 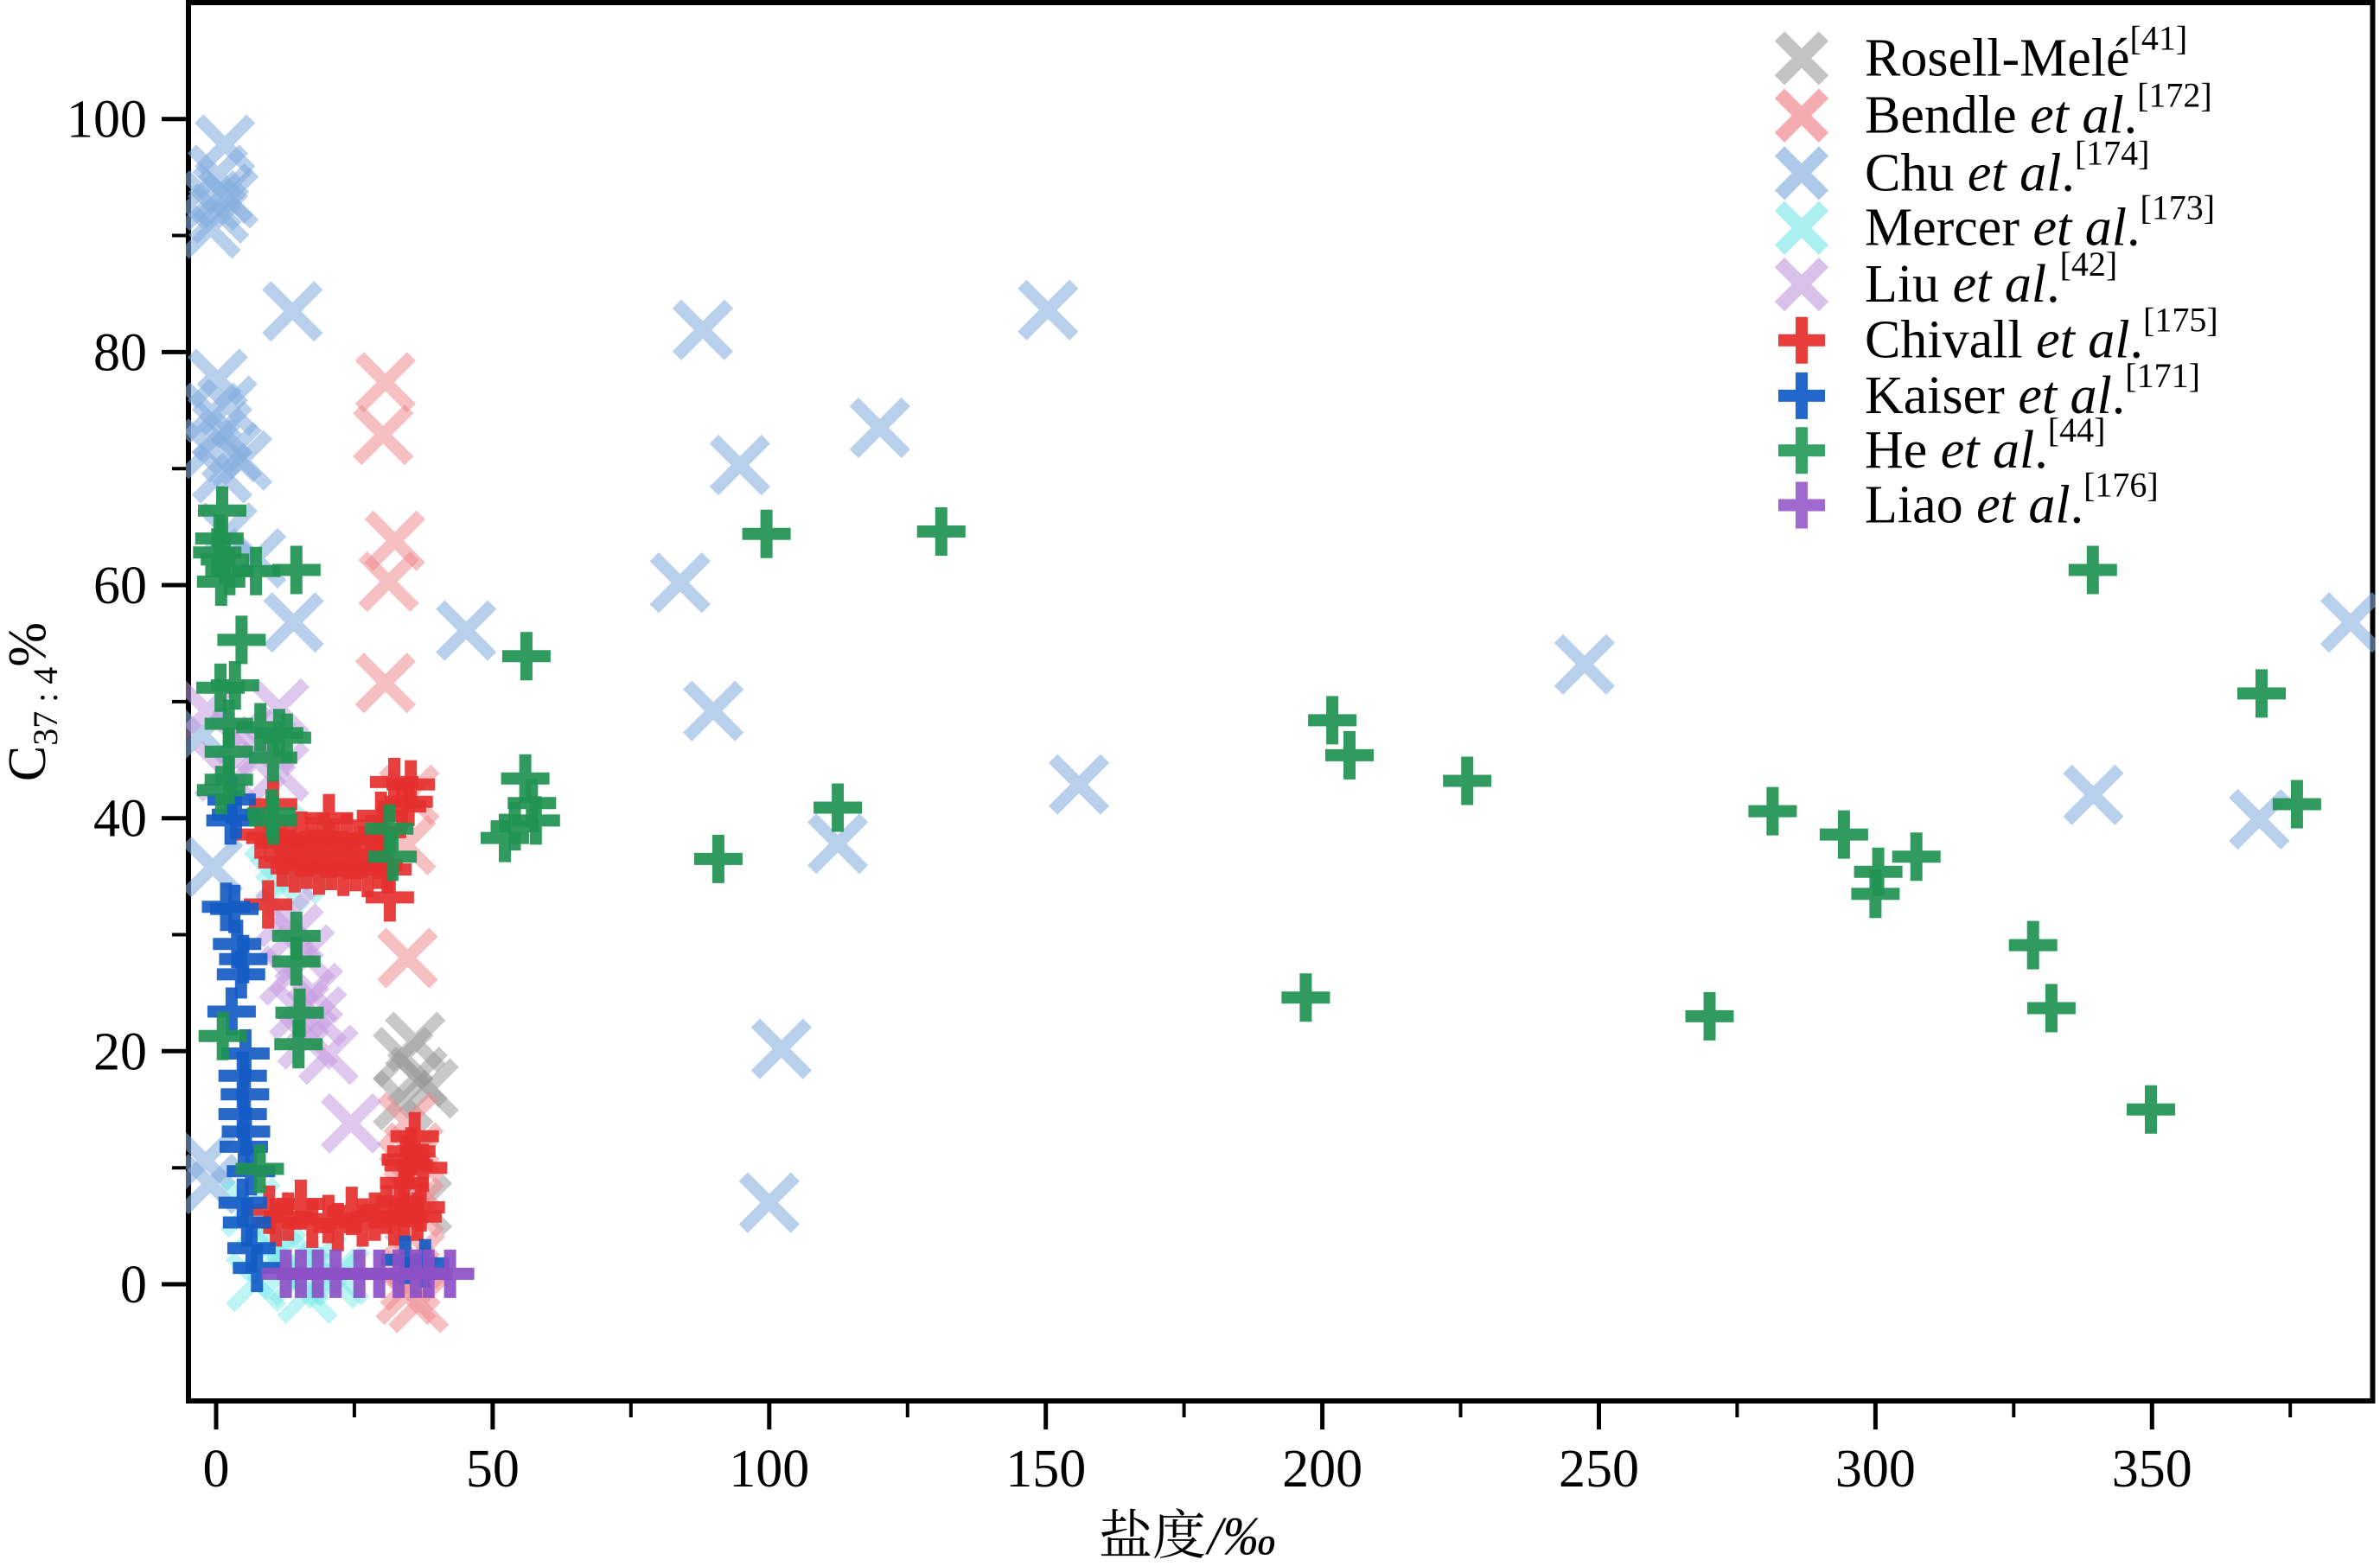 What do you see at coordinates (1322, 1469) in the screenshot?
I see `svg-text: 200` at bounding box center [1322, 1469].